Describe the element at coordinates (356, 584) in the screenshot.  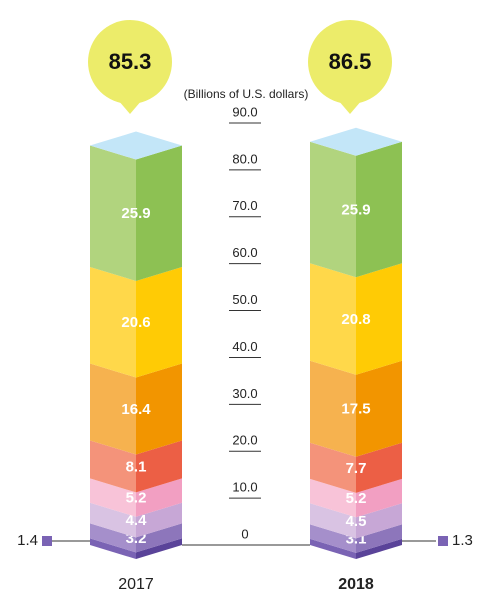
I see `x-tick-label: 2018` at that location.